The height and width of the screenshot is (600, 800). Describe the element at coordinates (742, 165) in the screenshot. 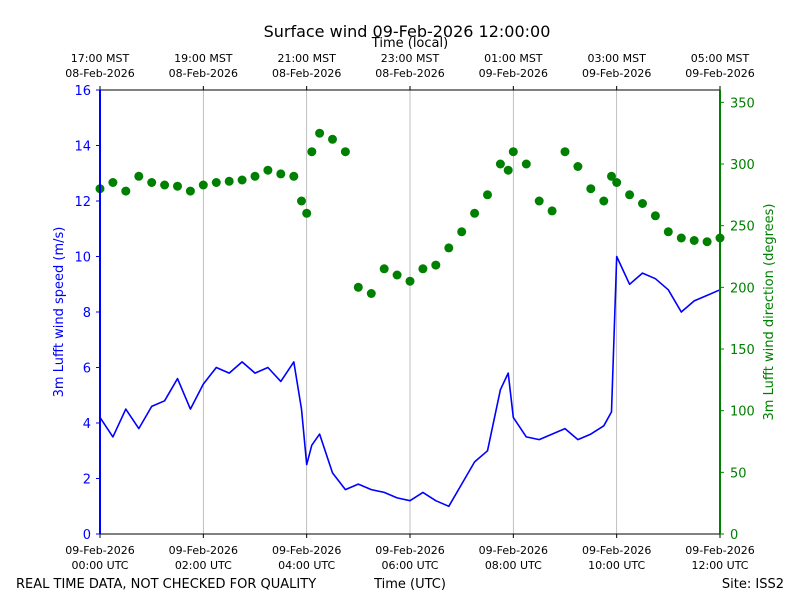

I see `y-tick-right-label: 300` at that location.